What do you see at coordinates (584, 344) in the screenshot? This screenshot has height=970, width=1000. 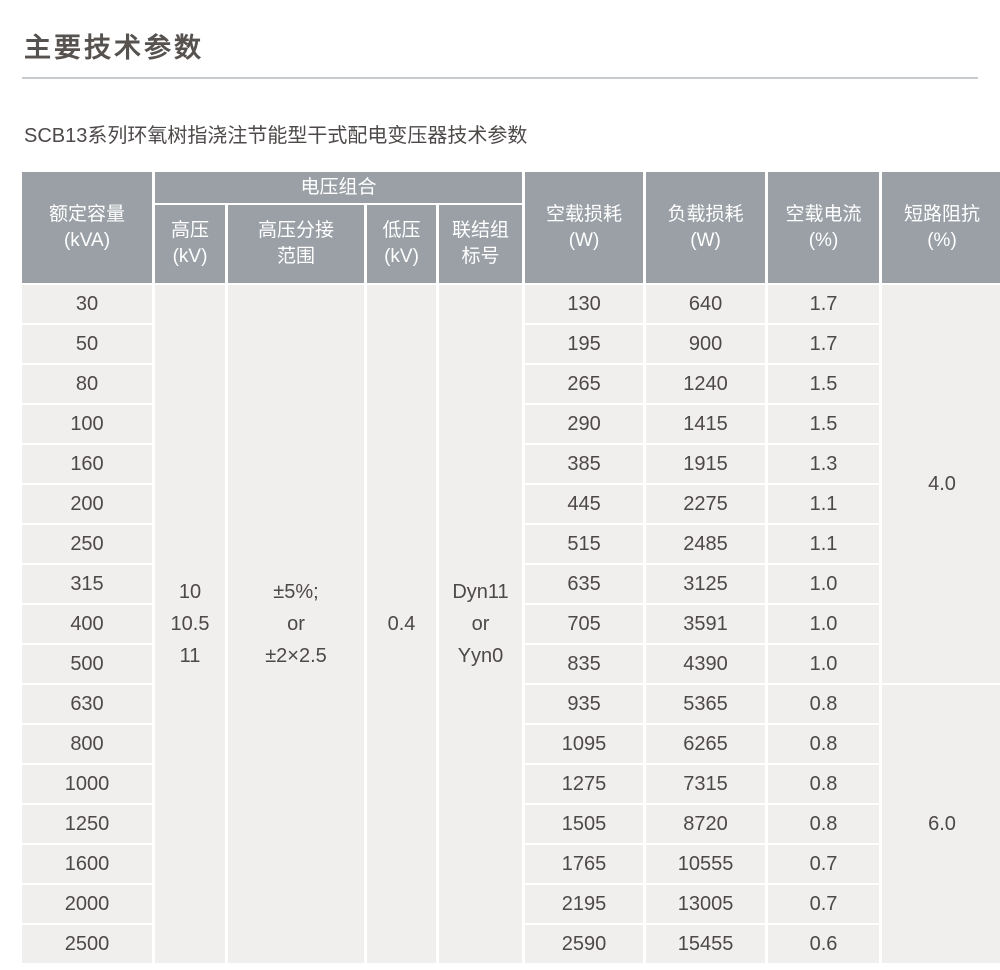 I see `no-load-loss-cell: 195` at bounding box center [584, 344].